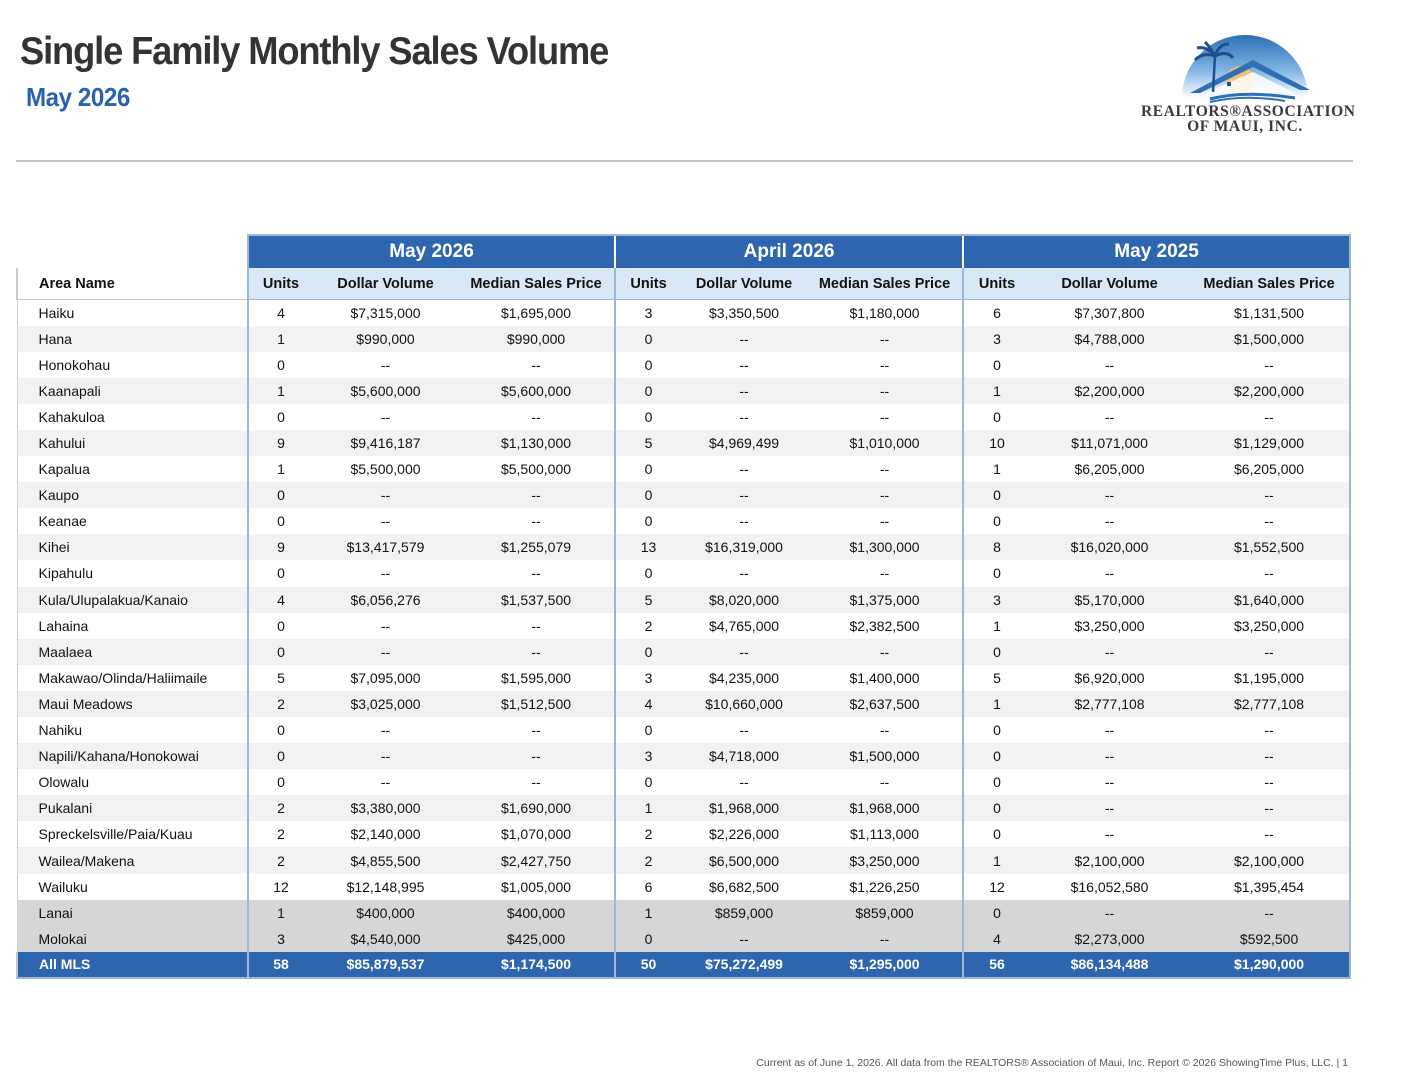 Image resolution: width=1418 pixels, height=1084 pixels. Describe the element at coordinates (385, 677) in the screenshot. I see `may-2026-dollar-volume-cell: $7,095,000` at that location.